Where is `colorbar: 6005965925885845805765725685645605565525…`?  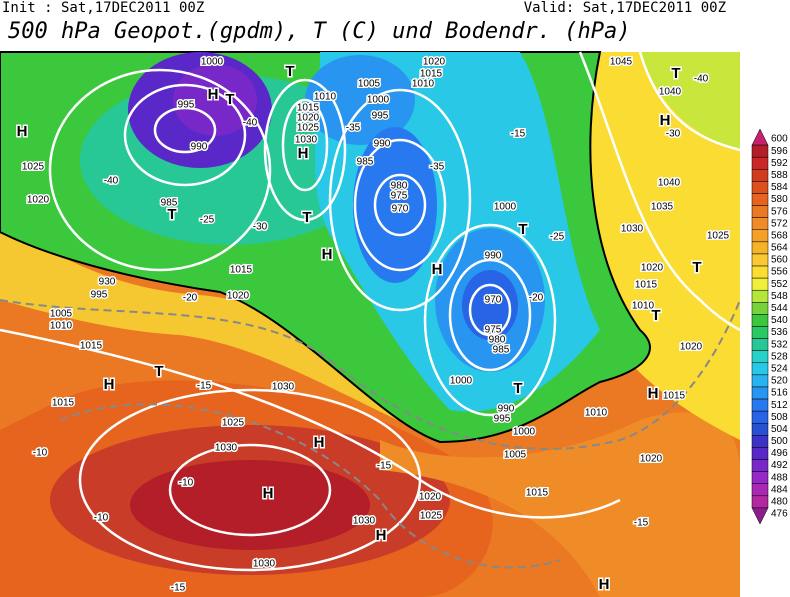
colorbar: 6005965925885845805765725685645605565525… is located at coordinates (769, 326).